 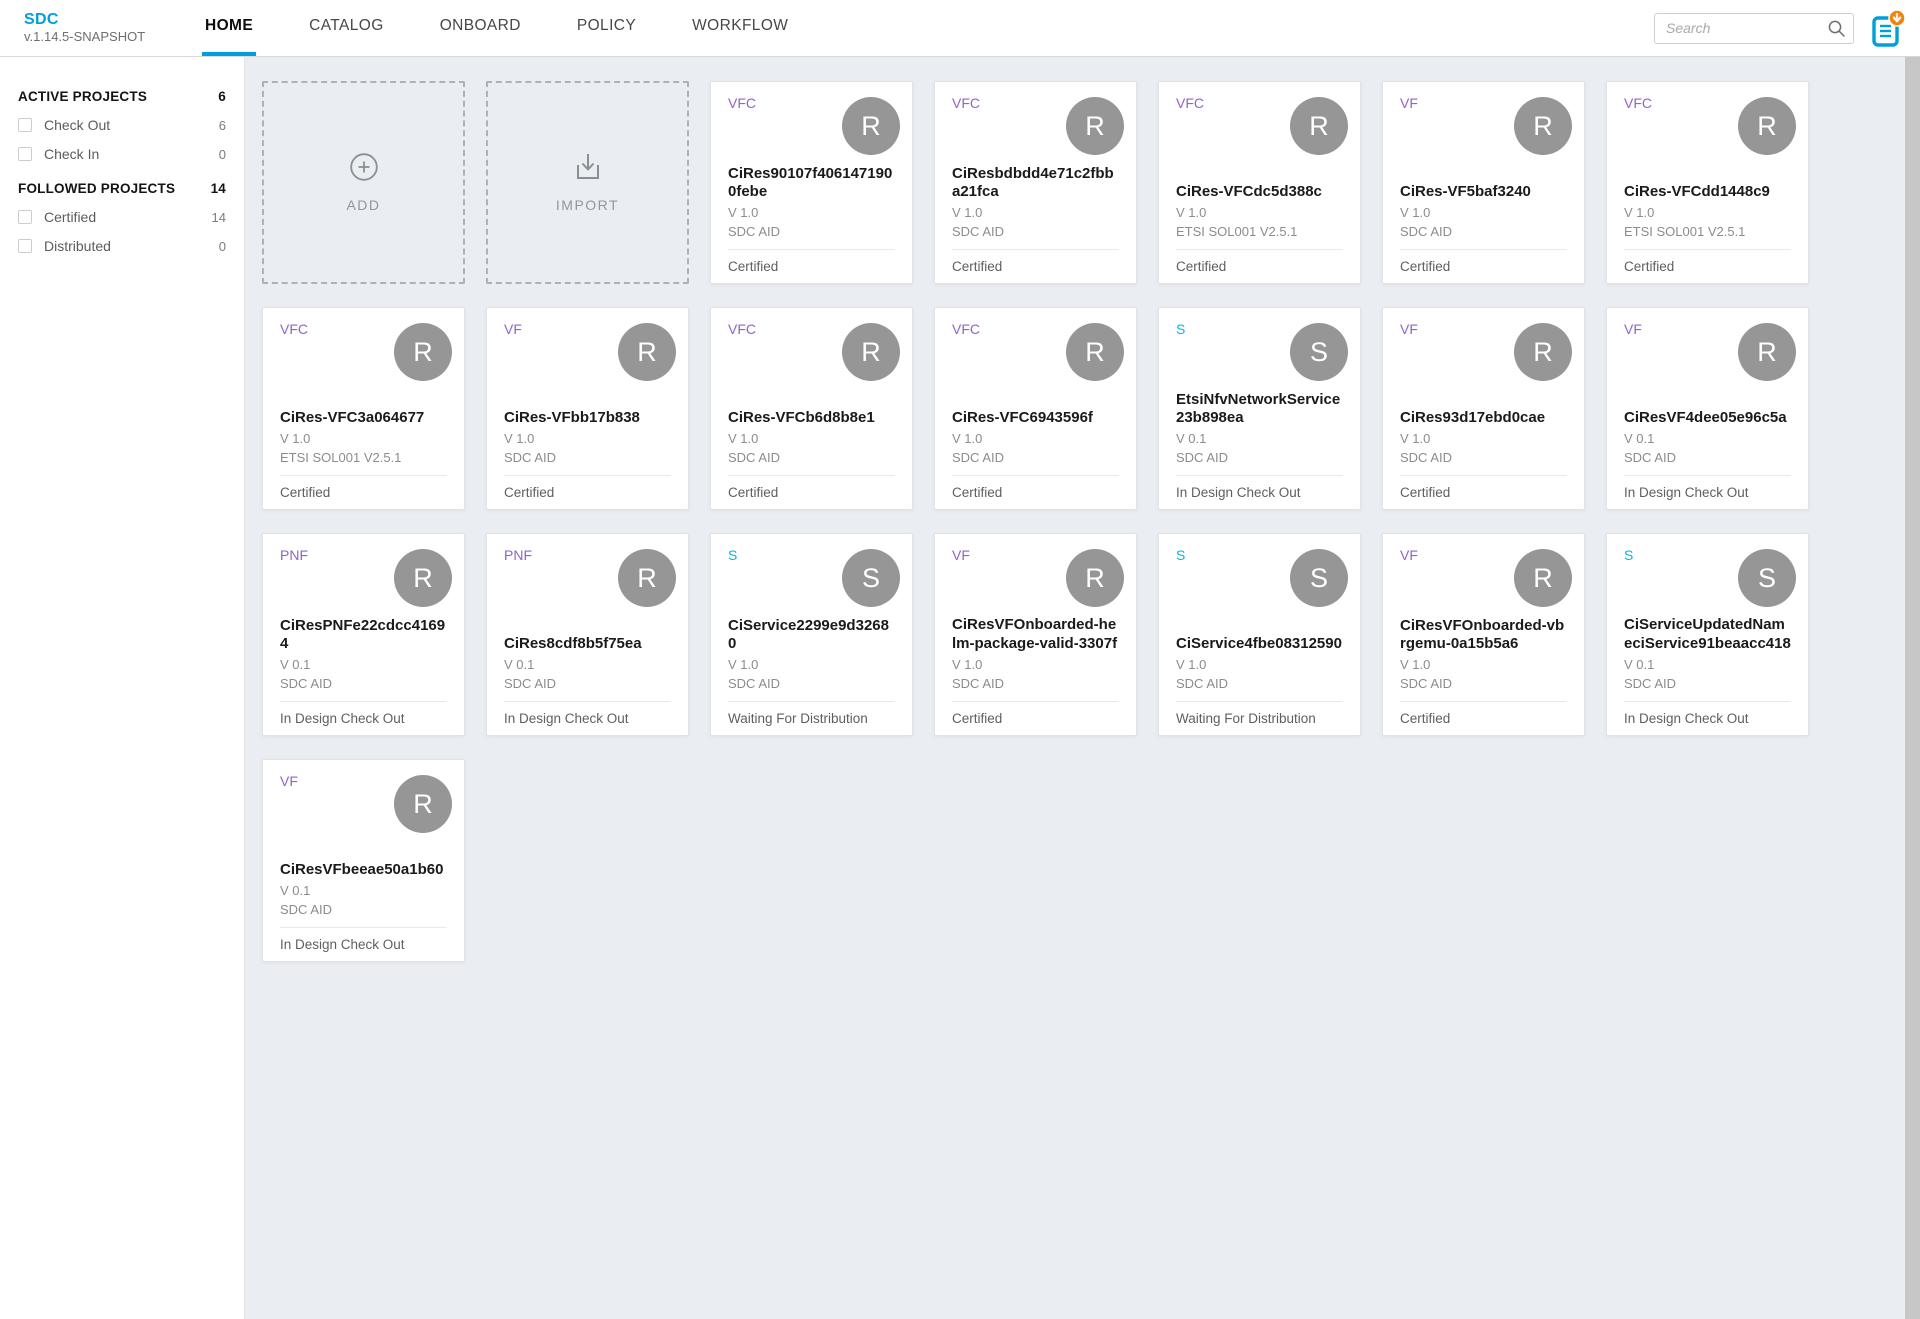 What do you see at coordinates (352, 418) in the screenshot?
I see `component-title: CiRes-VFC3a064677` at bounding box center [352, 418].